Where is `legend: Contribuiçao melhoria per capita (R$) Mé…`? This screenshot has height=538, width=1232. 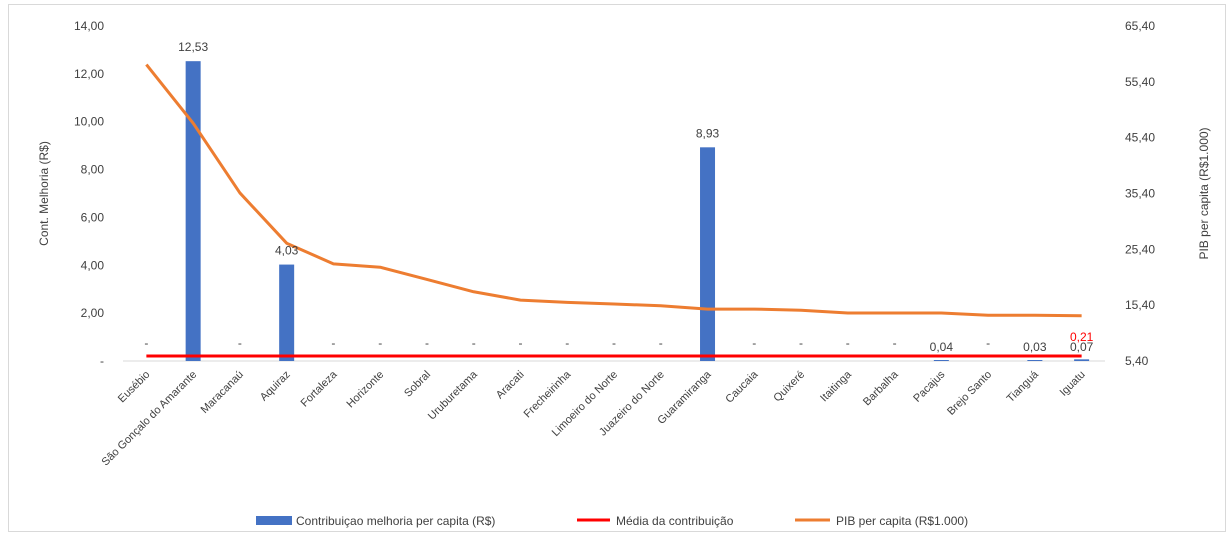
legend: Contribuiçao melhoria per capita (R$) Mé… is located at coordinates (612, 521).